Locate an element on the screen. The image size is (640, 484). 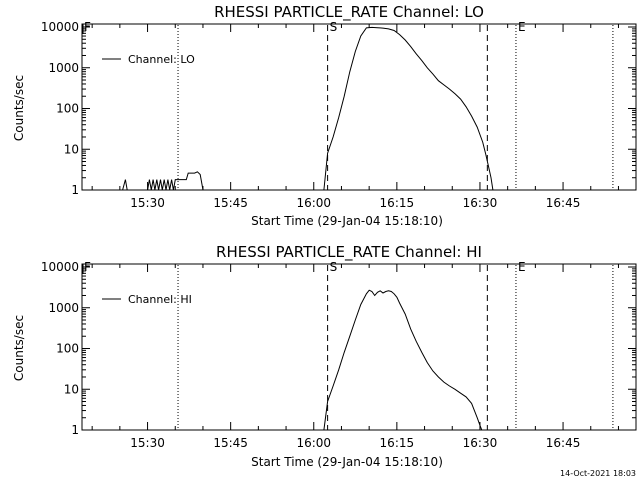
chart-title: RHESSI PARTICLE_RATE Channel: LO is located at coordinates (349, 12).